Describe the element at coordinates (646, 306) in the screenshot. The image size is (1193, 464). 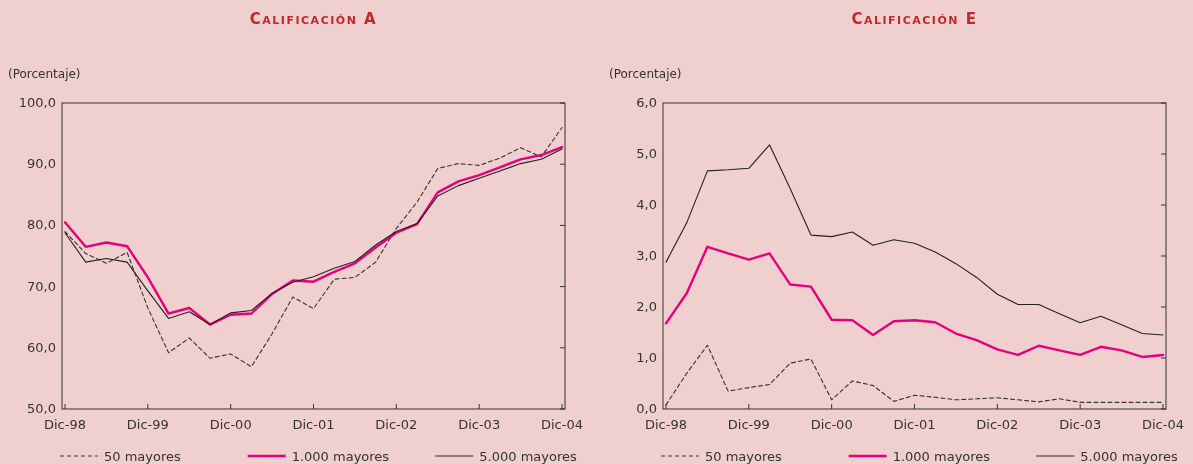
I see `y-tick-label: 2,0` at that location.